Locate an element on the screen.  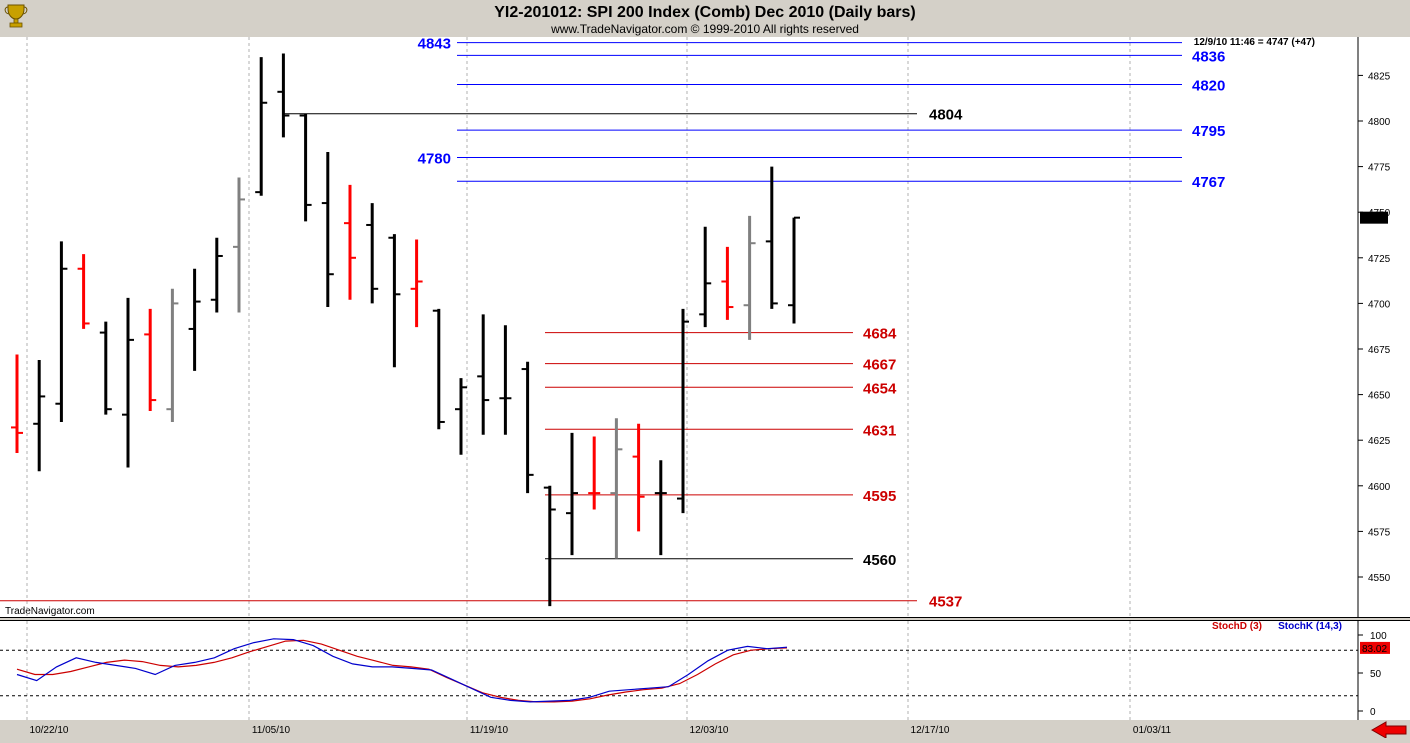
stoch-last-label: 83.02 is located at coordinates (1374, 649).